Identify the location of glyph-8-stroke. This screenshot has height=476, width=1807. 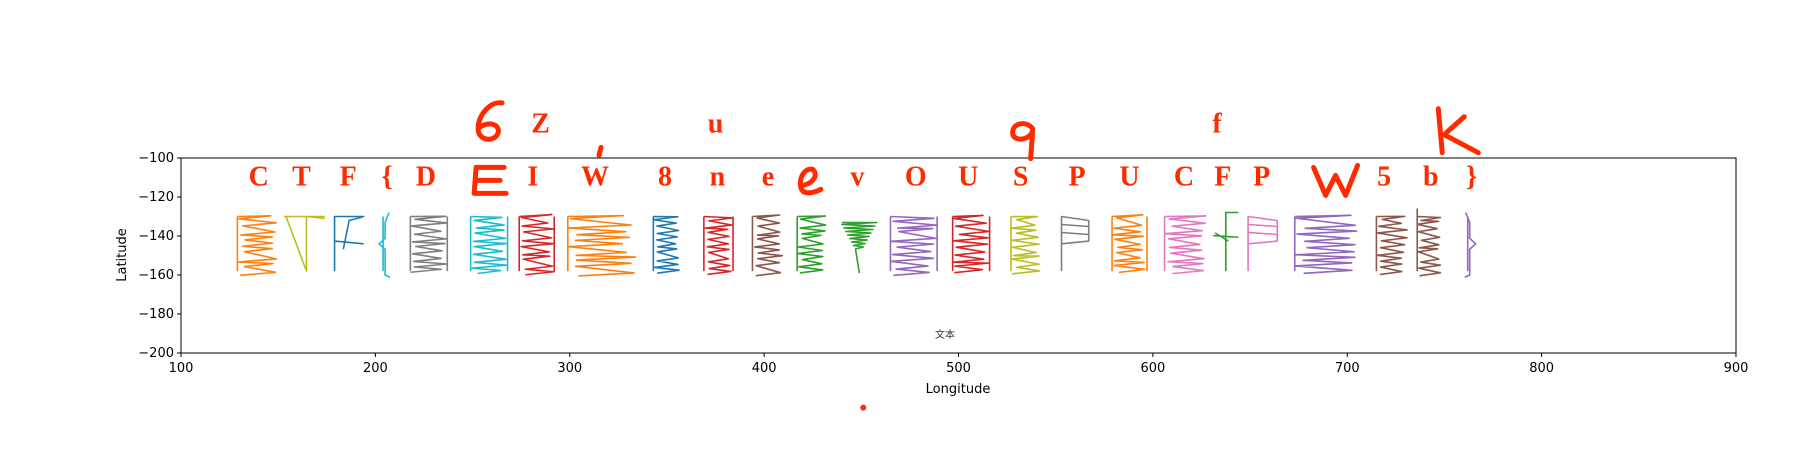
(666, 245).